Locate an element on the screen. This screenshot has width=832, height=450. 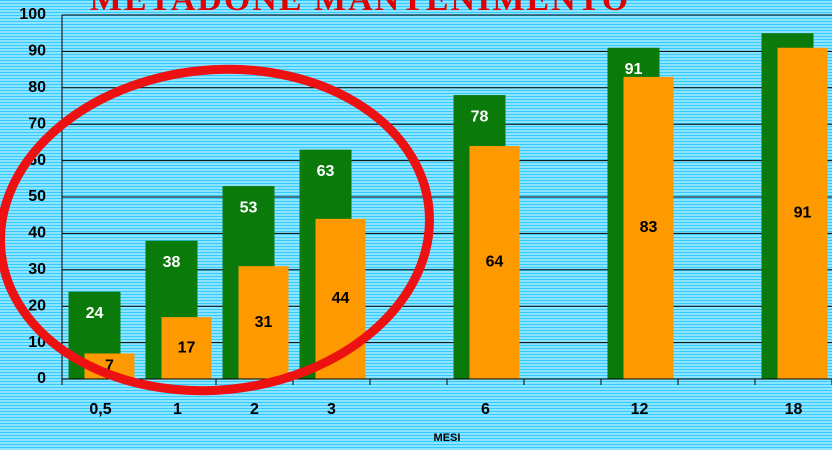
y-tick-label: 20 is located at coordinates (37, 305).